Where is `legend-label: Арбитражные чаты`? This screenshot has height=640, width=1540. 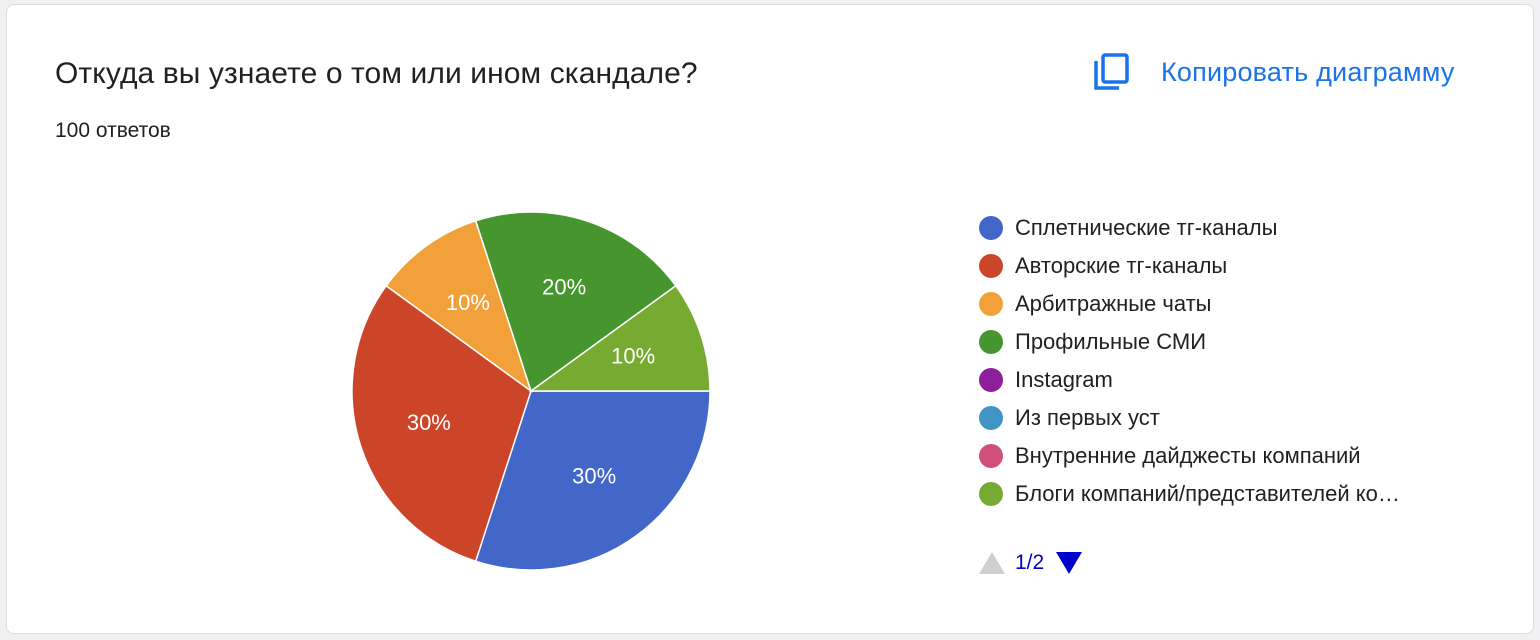 legend-label: Арбитражные чаты is located at coordinates (1113, 303).